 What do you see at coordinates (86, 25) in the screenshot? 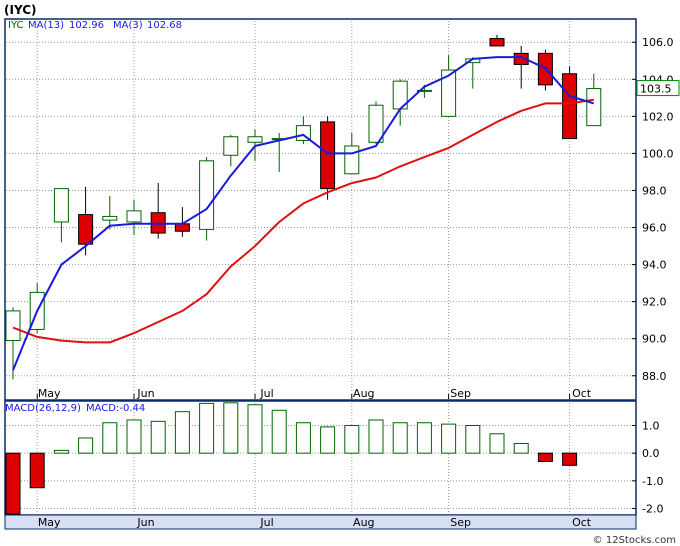
I see `ma13-value: 102.96` at bounding box center [86, 25].